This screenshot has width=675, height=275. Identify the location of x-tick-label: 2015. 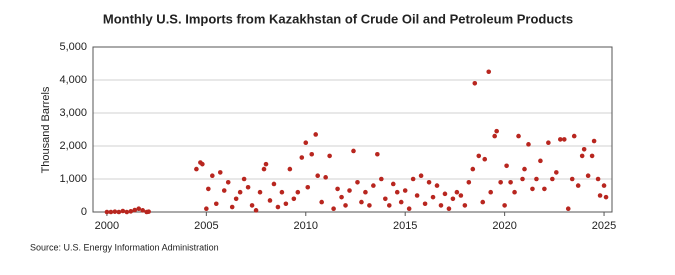
(405, 226).